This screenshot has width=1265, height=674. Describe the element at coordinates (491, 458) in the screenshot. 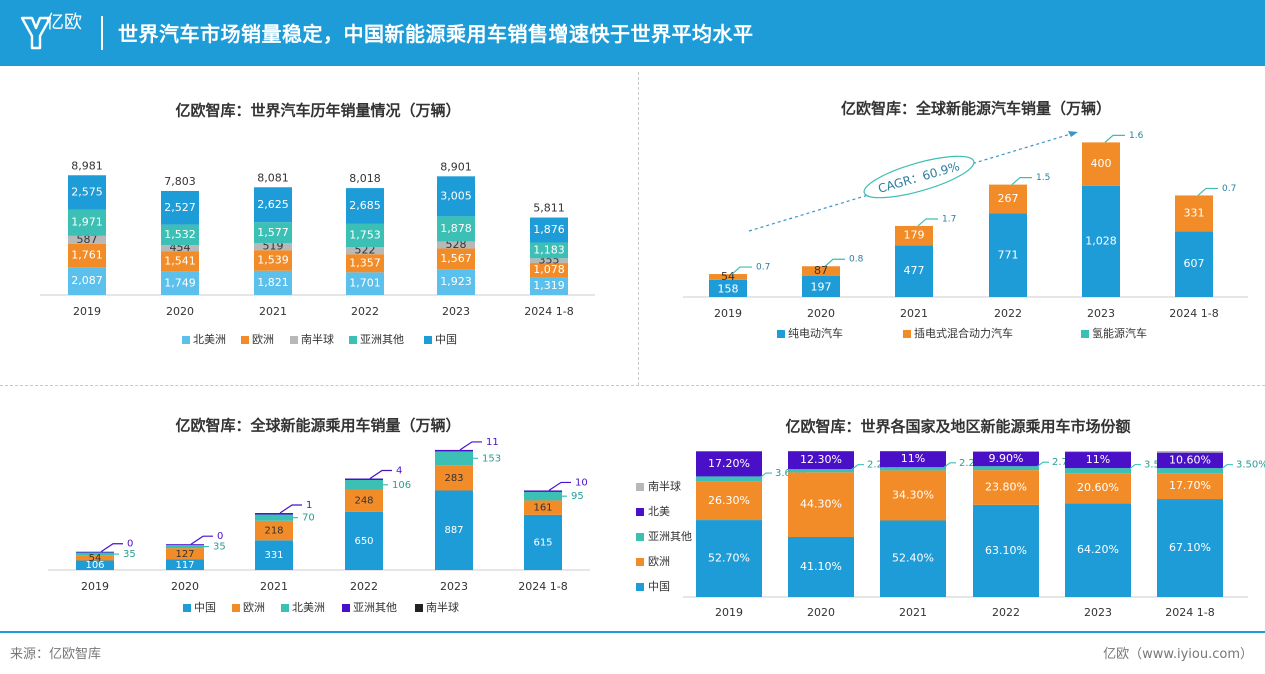

I see `chart3-northamerica-label: 153` at that location.